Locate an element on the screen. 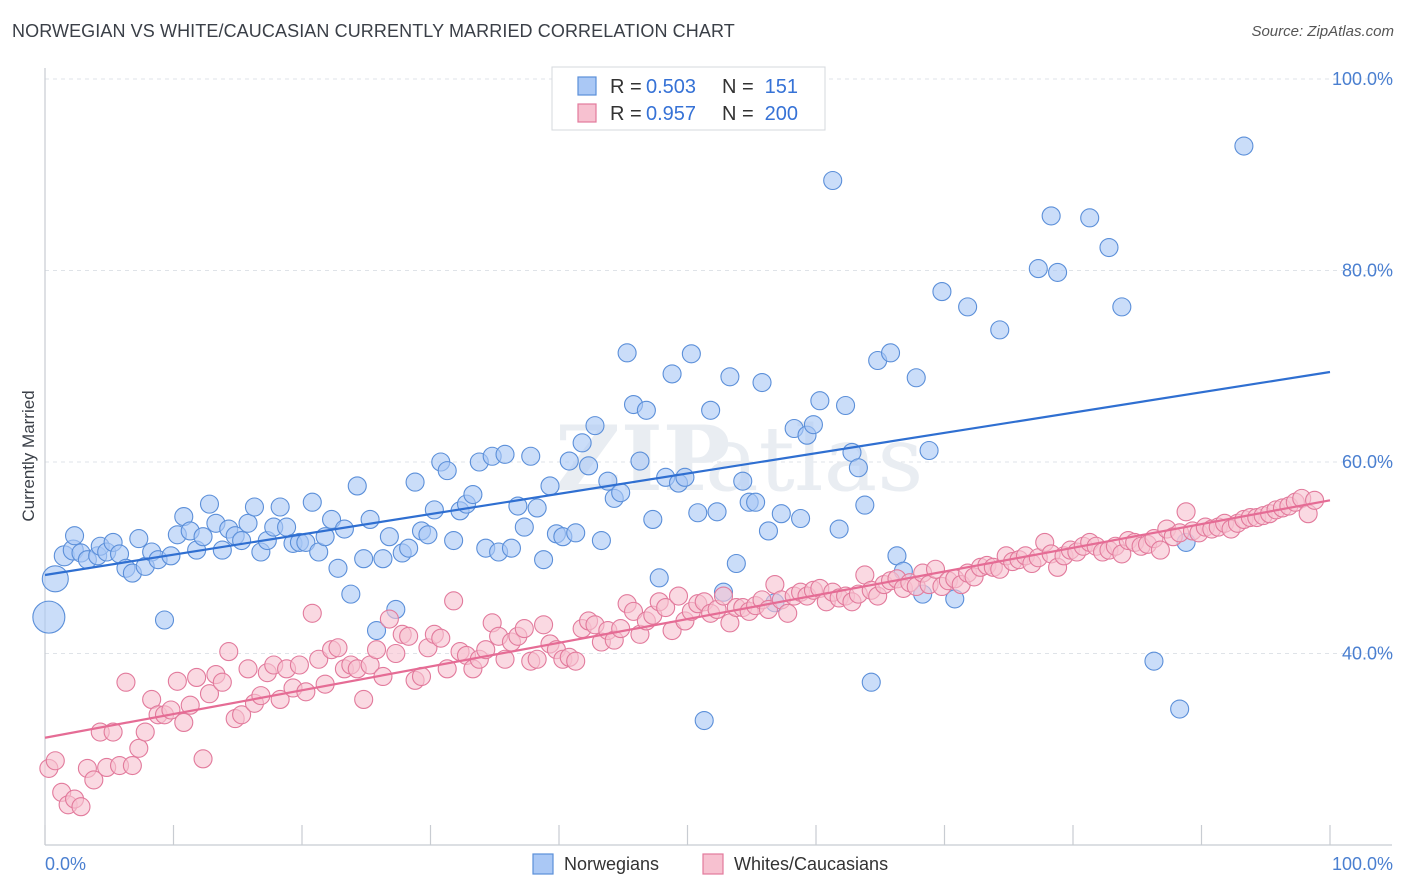 Image resolution: width=1406 pixels, height=892 pixels. x-tick-label-1: 100.0% is located at coordinates (1362, 864).